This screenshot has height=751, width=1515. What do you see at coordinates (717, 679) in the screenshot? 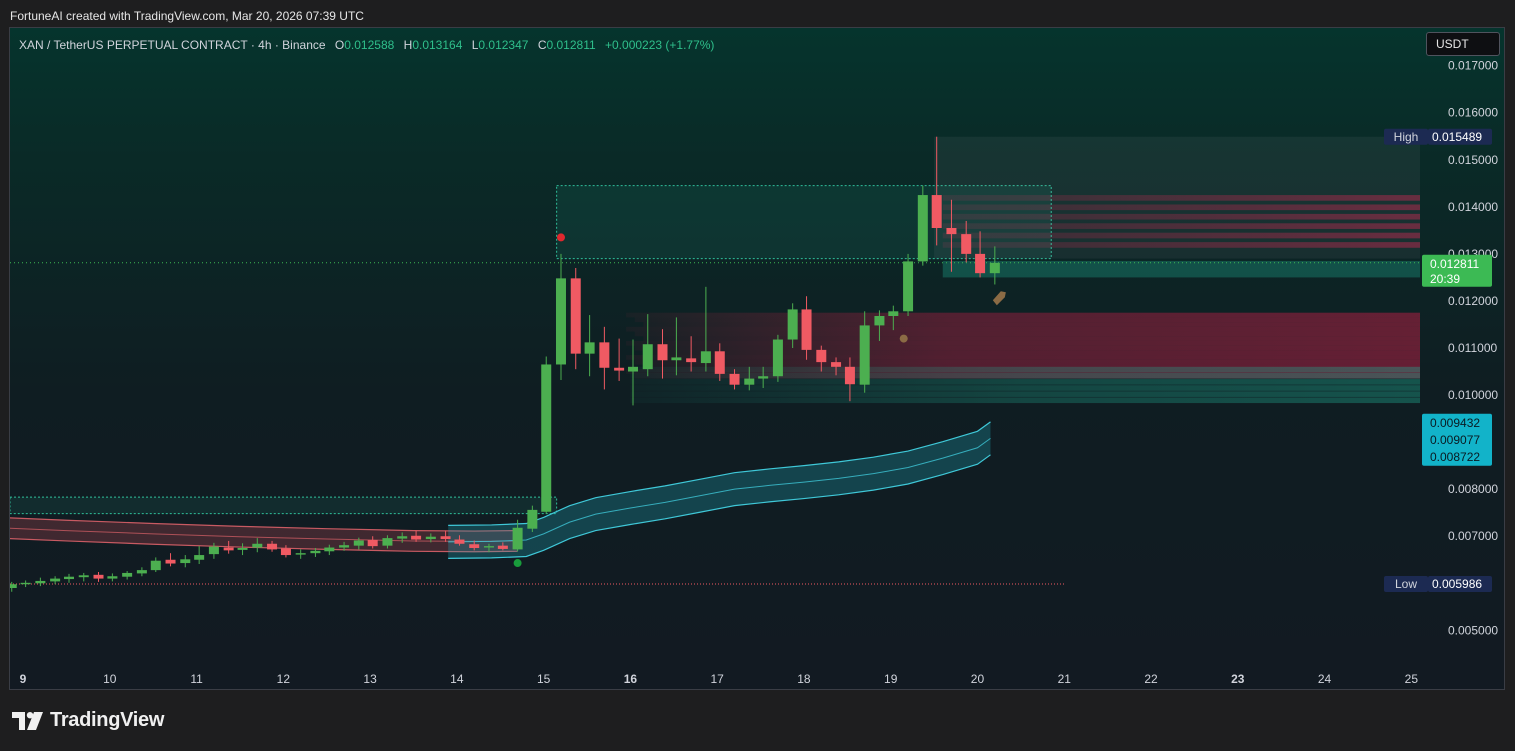
I see `x-axis-label: 17` at bounding box center [717, 679].